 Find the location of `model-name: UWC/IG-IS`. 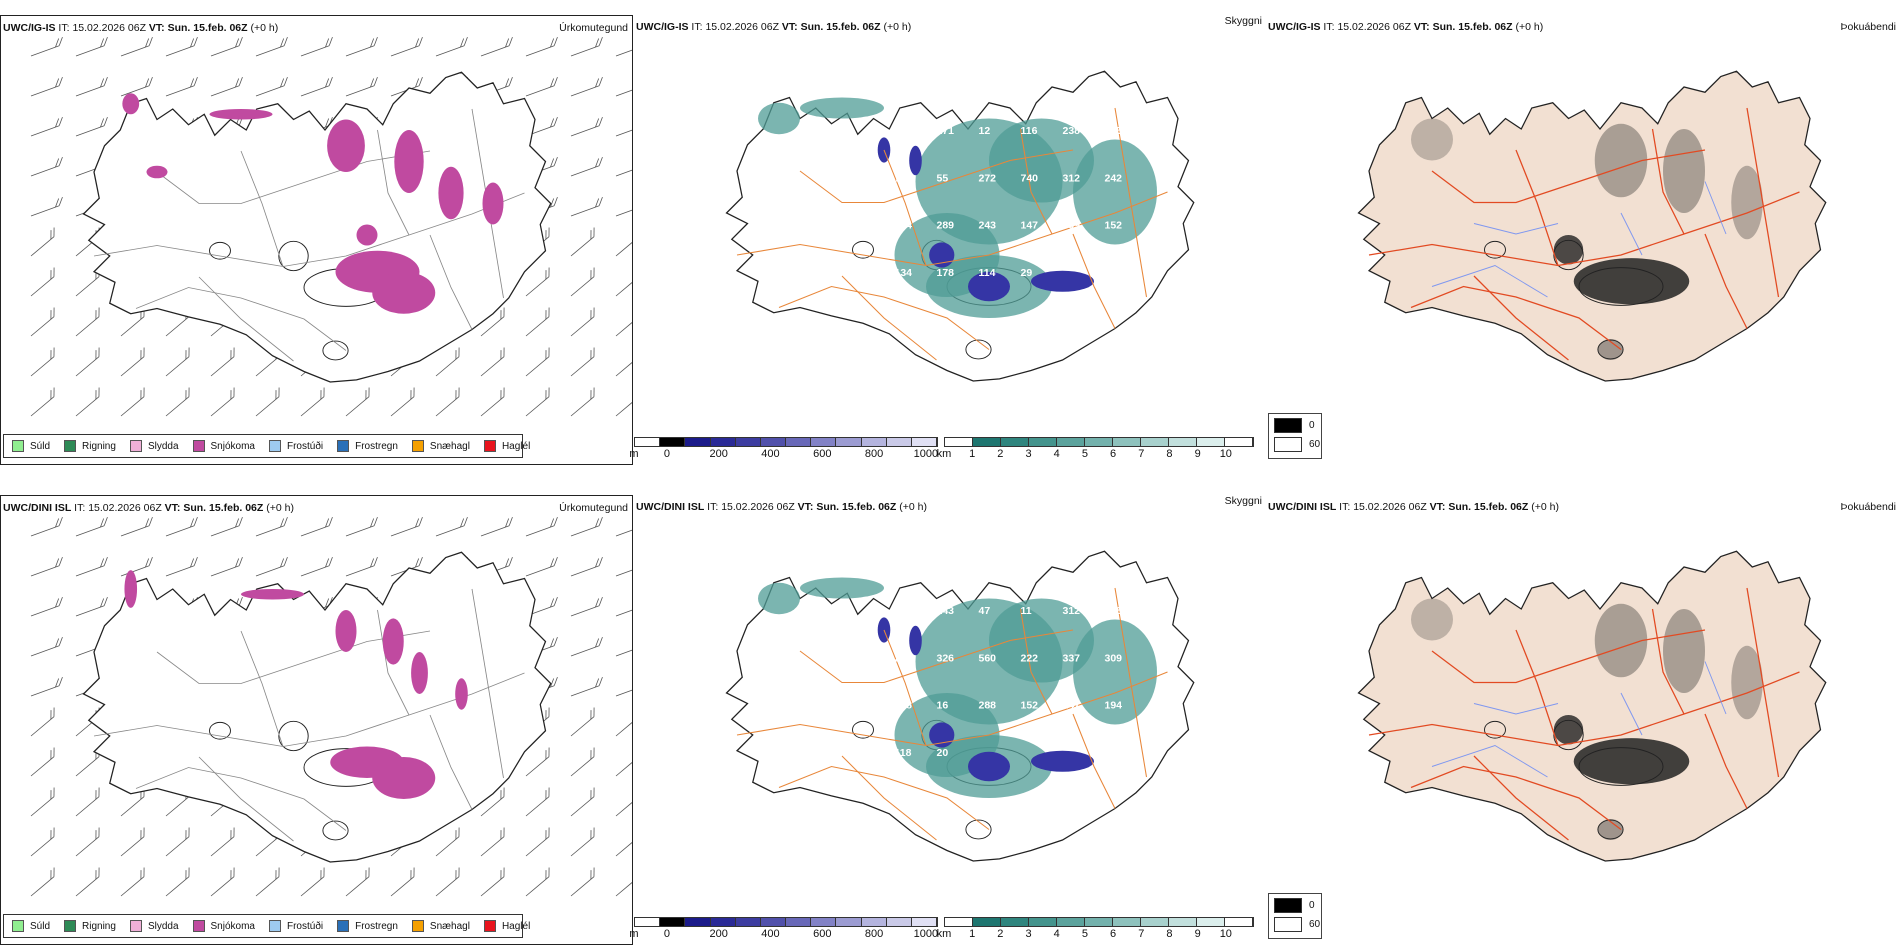

model-name: UWC/IG-IS is located at coordinates (662, 27).